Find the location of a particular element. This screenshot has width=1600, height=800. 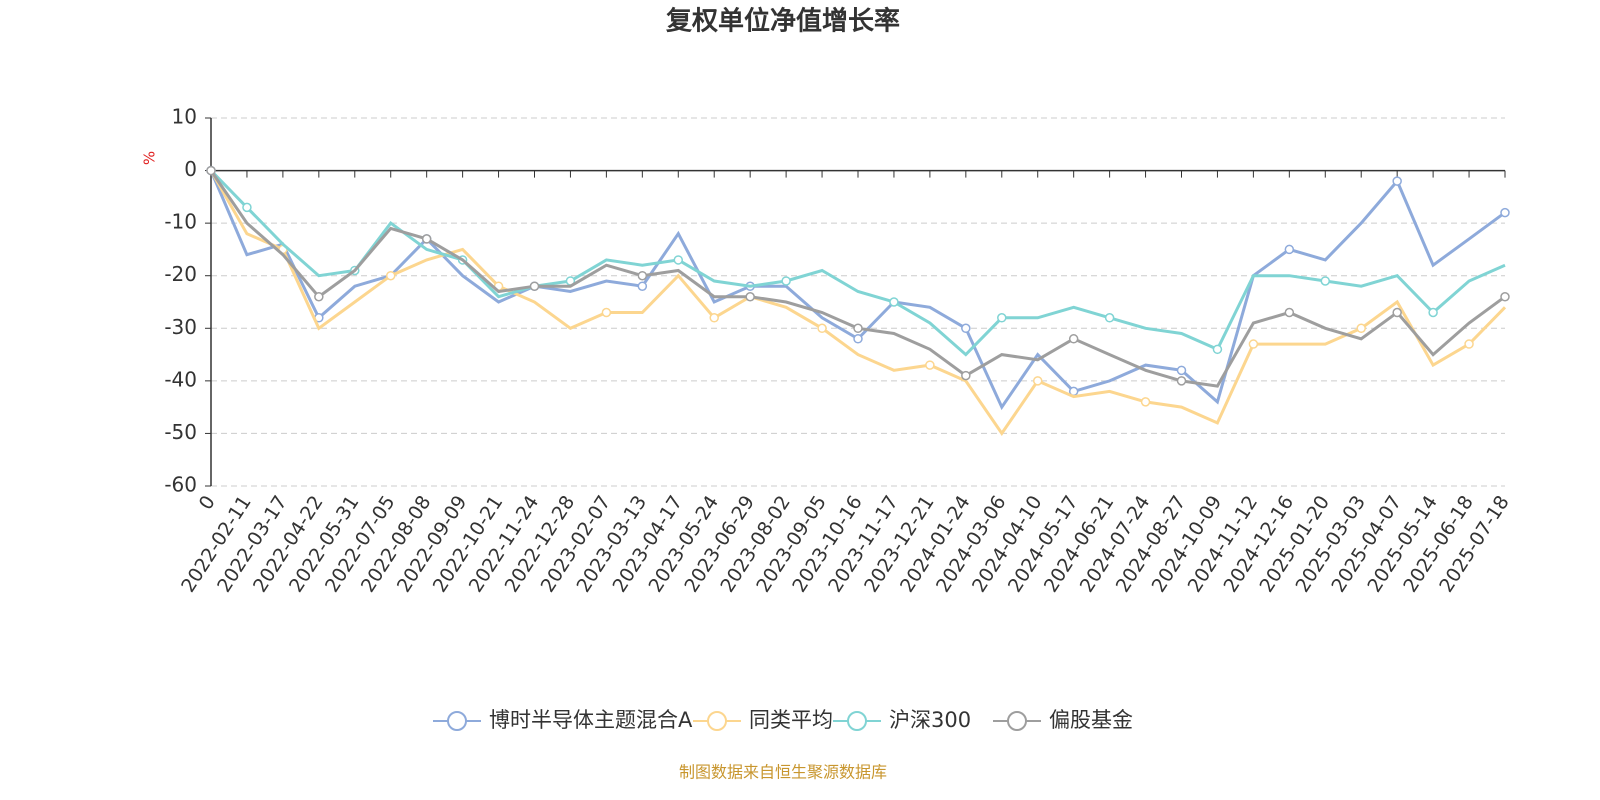

y-tick-label: -30 is located at coordinates (180, 327).